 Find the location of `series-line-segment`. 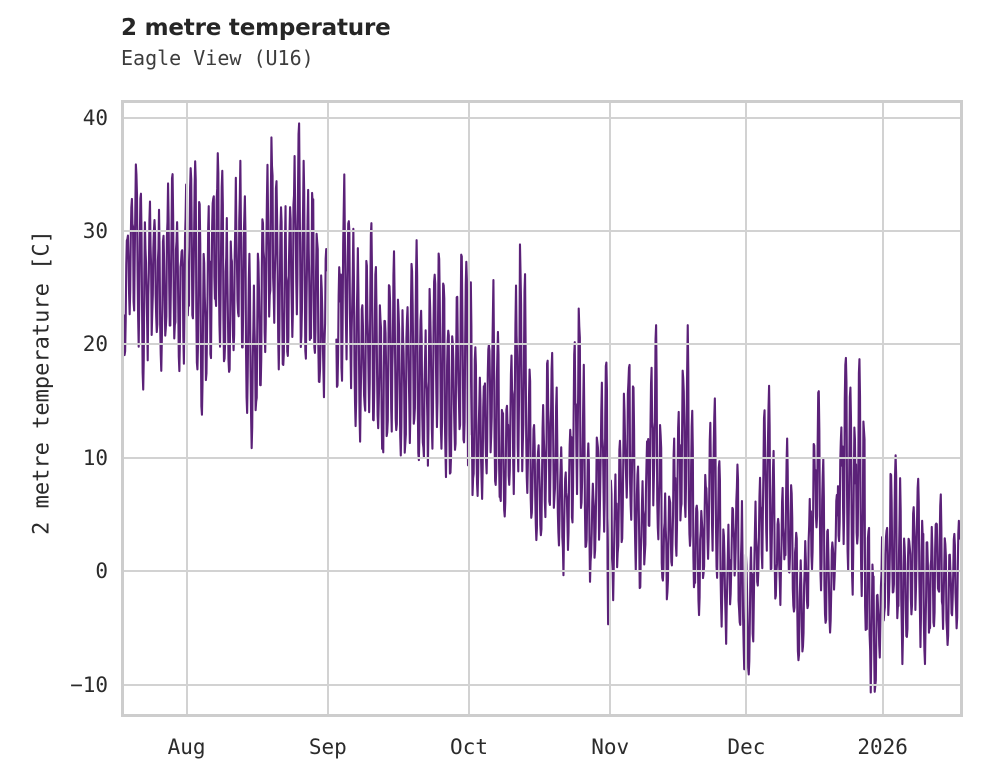

series-line-segment is located at coordinates (225, 285).